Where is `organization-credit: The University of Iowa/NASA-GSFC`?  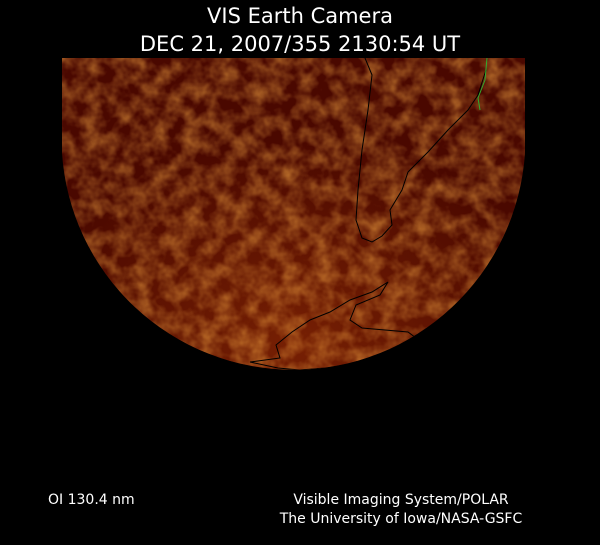
organization-credit: The University of Iowa/NASA-GSFC is located at coordinates (401, 519).